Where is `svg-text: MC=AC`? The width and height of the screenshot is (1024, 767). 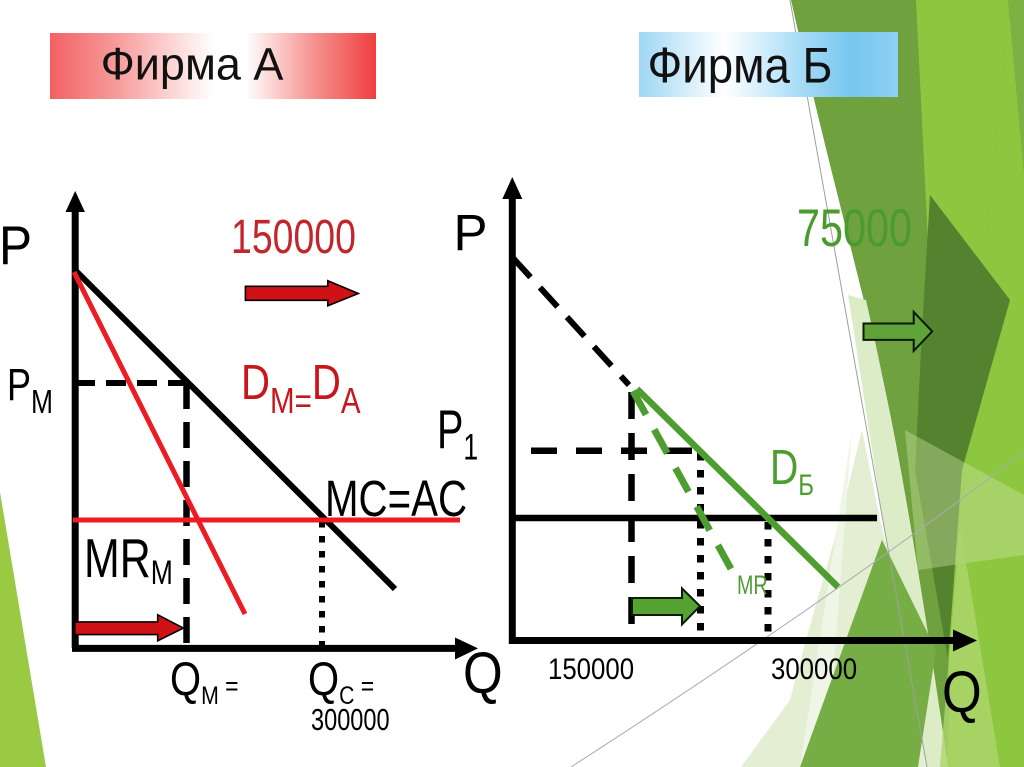
svg-text: MC=AC is located at coordinates (396, 498).